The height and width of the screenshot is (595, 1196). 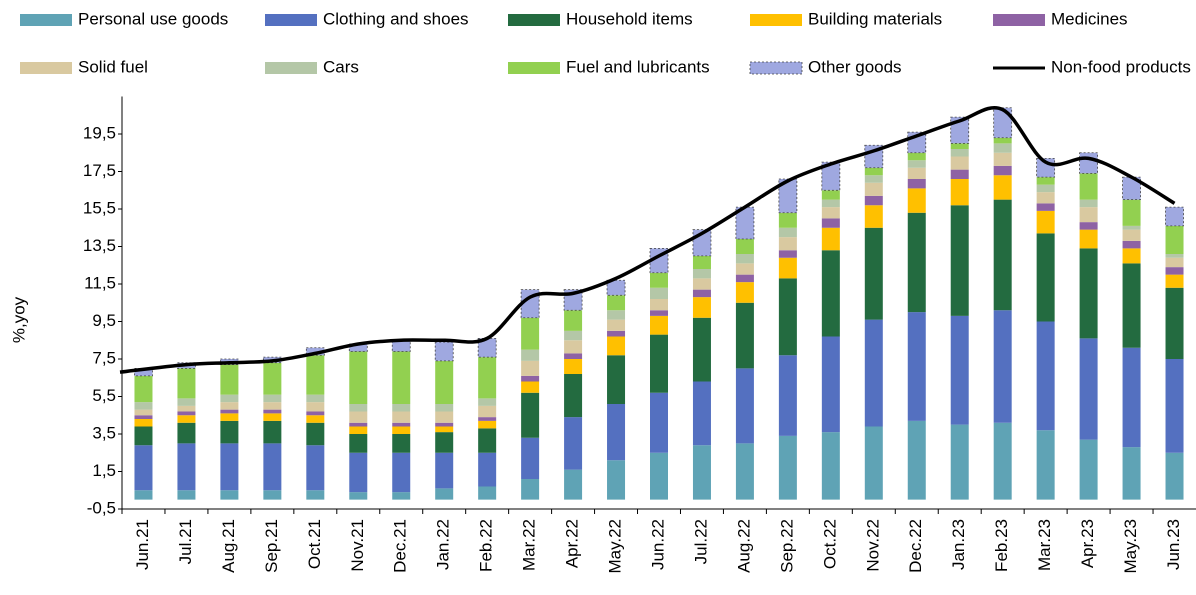 What do you see at coordinates (104, 395) in the screenshot?
I see `y-tick-label: 5,5` at bounding box center [104, 395].